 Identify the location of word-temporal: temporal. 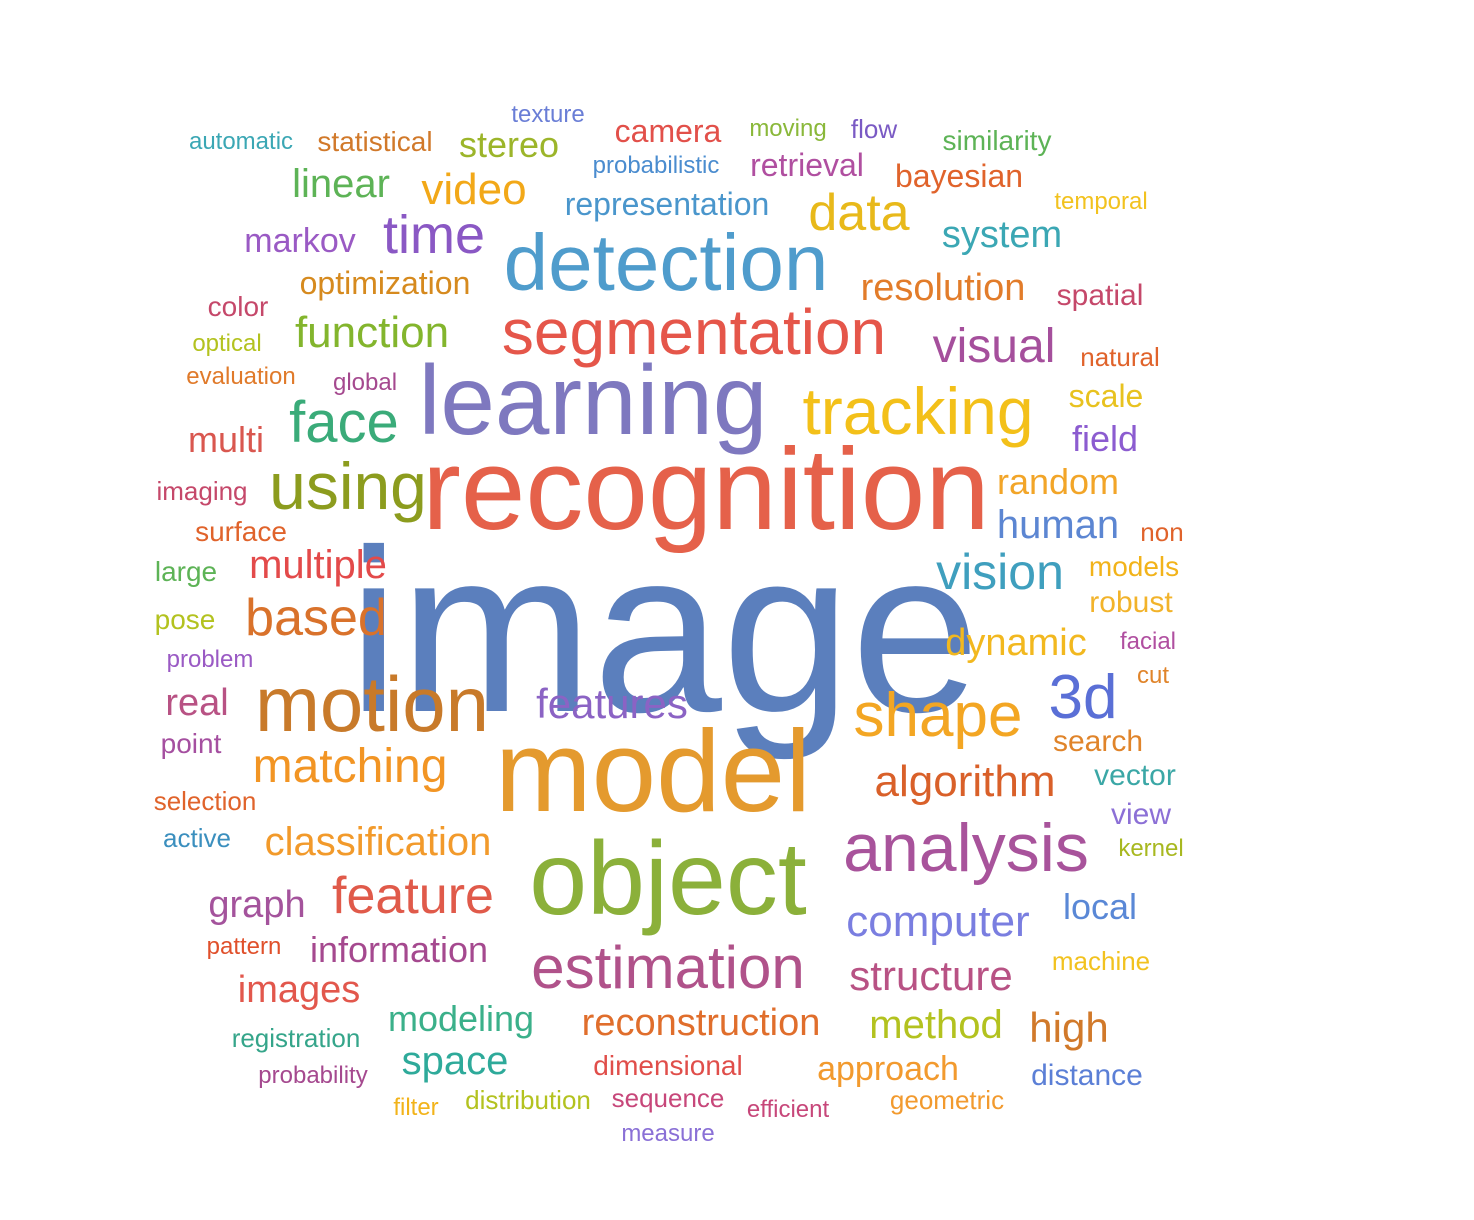
(1101, 201).